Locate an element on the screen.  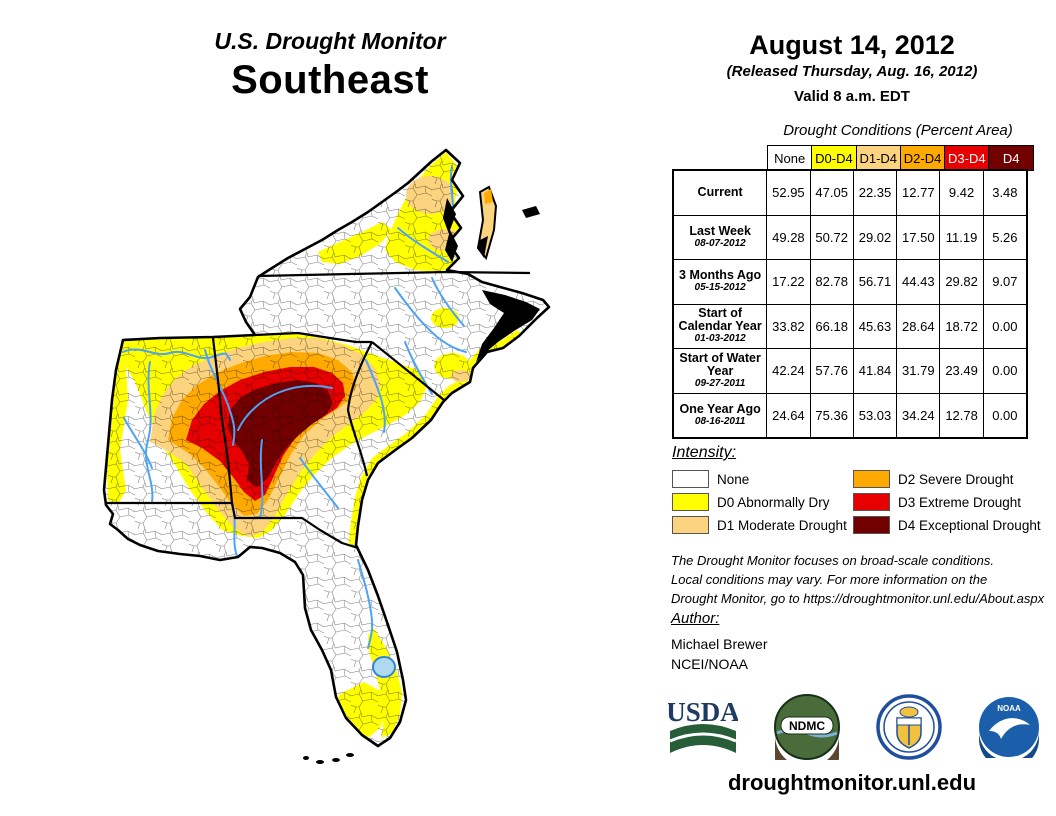
state-borders is located at coordinates (318, 410).